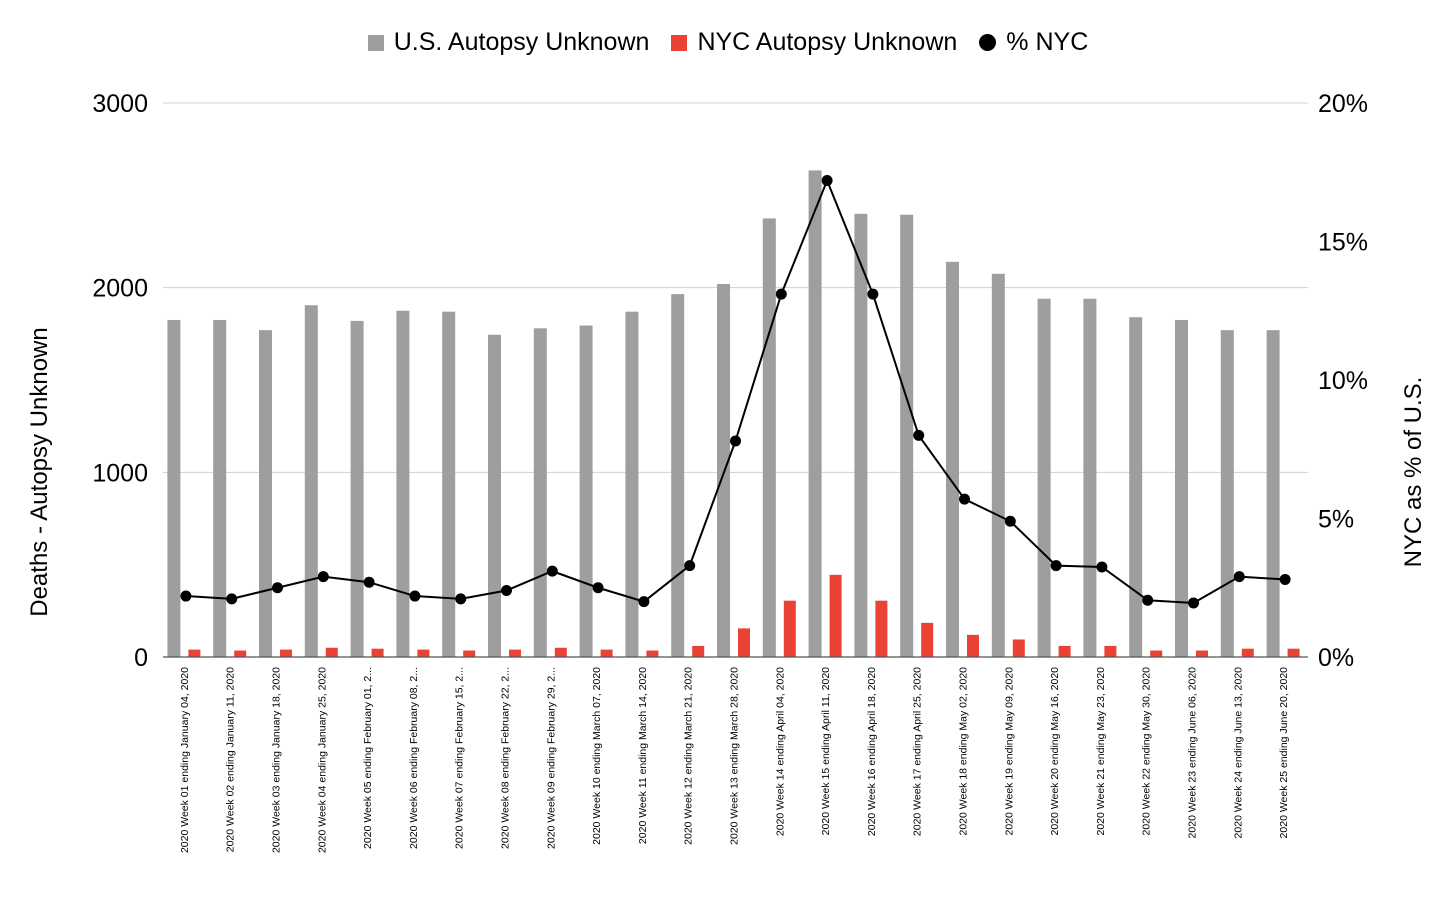 This screenshot has height=897, width=1456. What do you see at coordinates (689, 756) in the screenshot?
I see `x-tick-label-12: 2020 Week 12 ending March 21, 2020` at bounding box center [689, 756].